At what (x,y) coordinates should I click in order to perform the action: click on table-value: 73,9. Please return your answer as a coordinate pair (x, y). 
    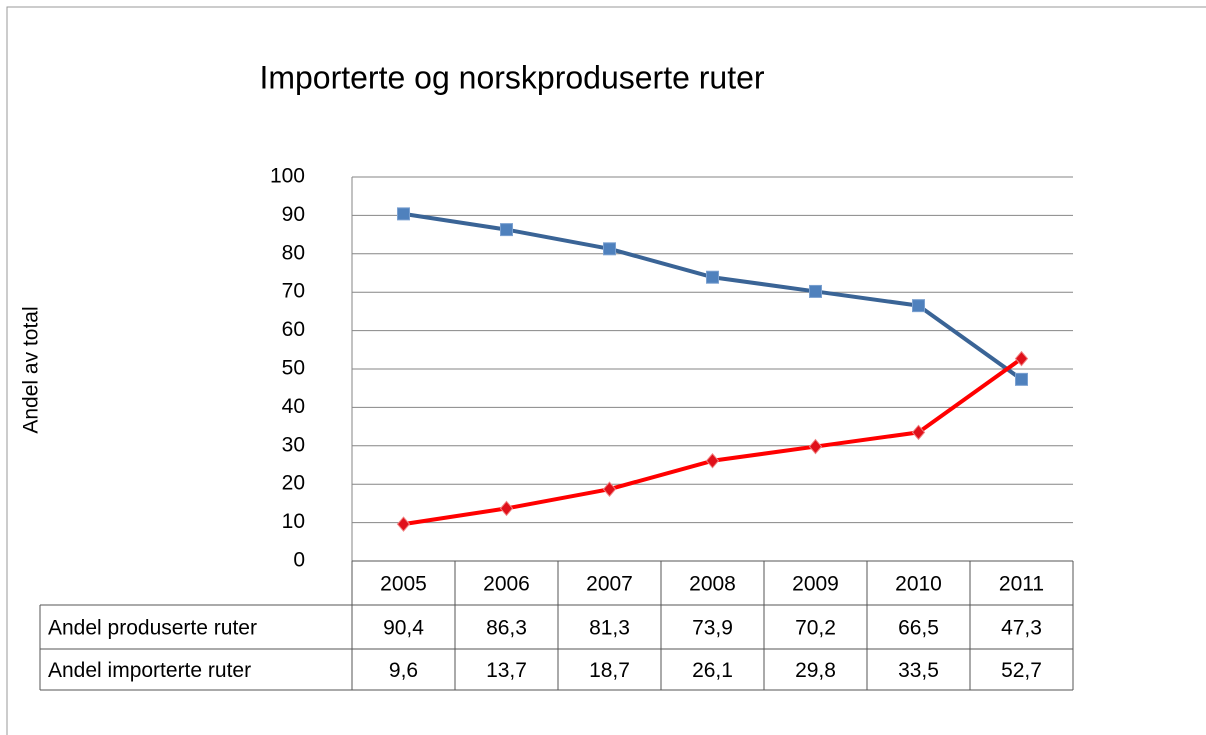
    Looking at the image, I should click on (712, 628).